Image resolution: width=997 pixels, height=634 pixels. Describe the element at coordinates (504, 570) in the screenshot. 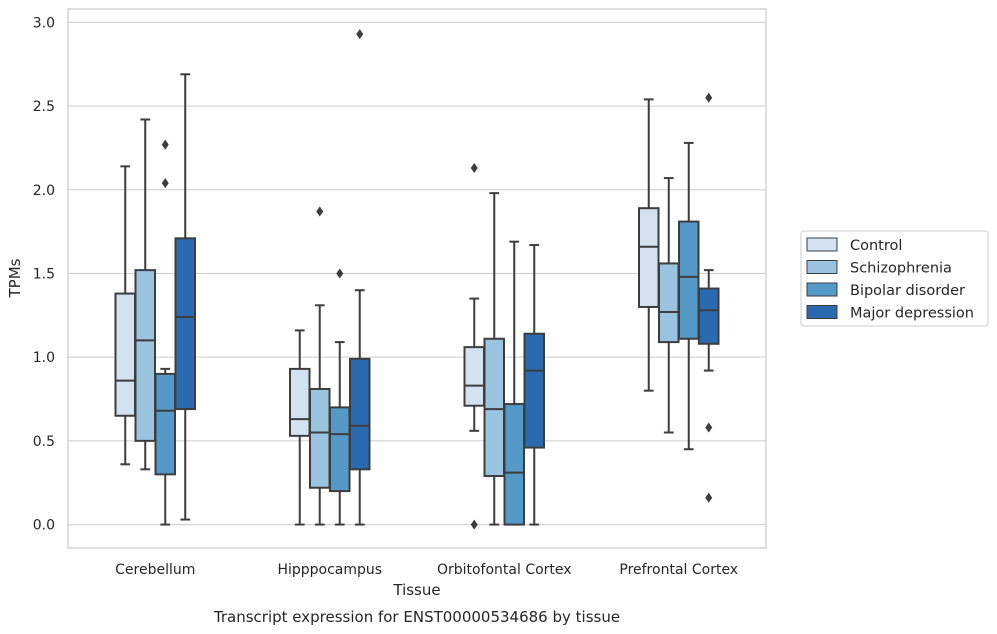

I see `x-tick-label: Orbitofontal Cortex` at that location.